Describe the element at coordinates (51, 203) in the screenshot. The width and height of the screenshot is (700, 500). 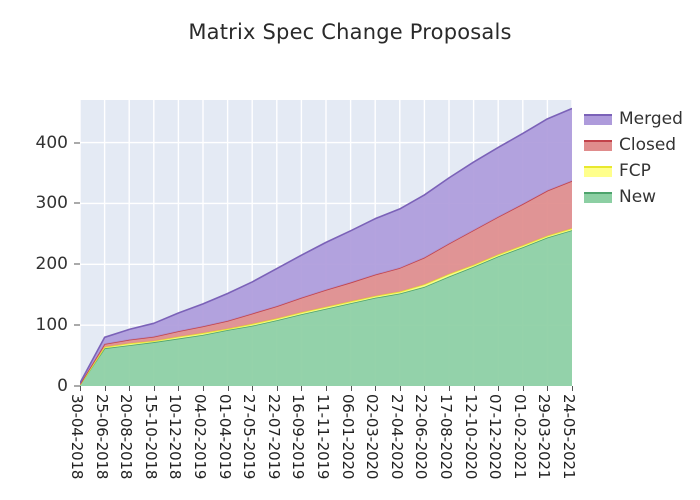
I see `y-tick-label: 300` at that location.